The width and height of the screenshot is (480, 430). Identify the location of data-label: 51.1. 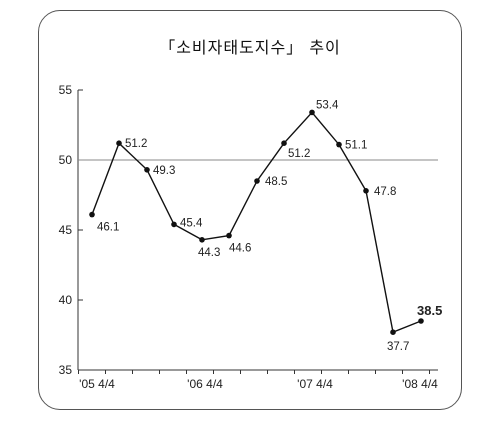
(356, 146).